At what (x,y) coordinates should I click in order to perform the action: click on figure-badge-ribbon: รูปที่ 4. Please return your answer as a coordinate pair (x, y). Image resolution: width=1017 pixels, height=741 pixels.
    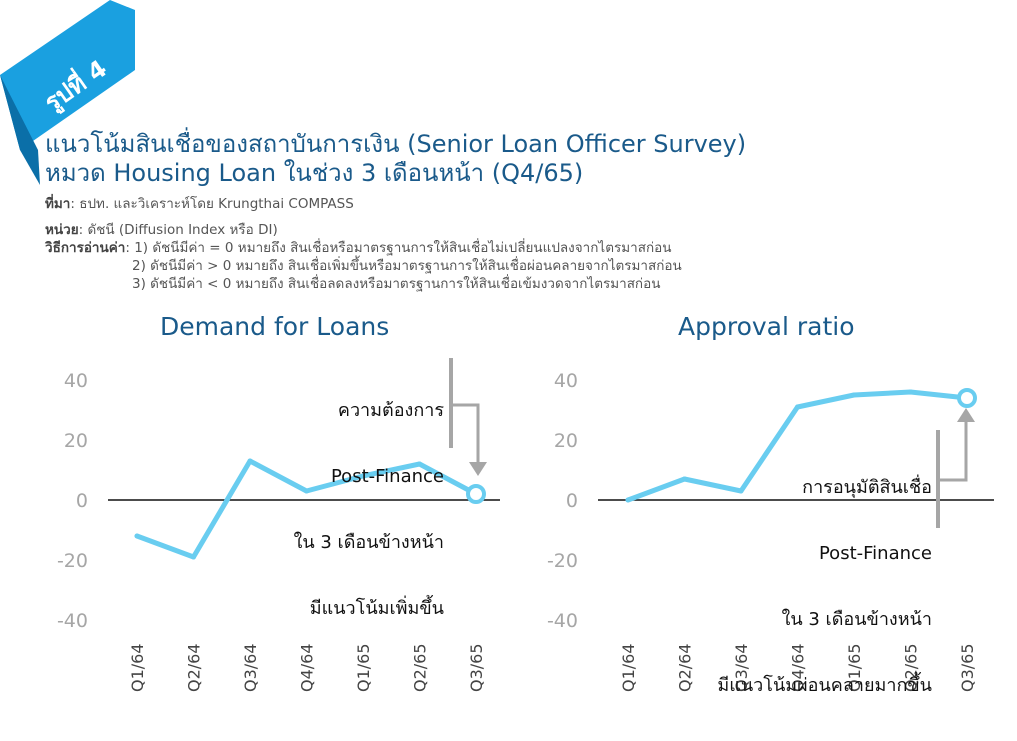
    Looking at the image, I should click on (67, 92).